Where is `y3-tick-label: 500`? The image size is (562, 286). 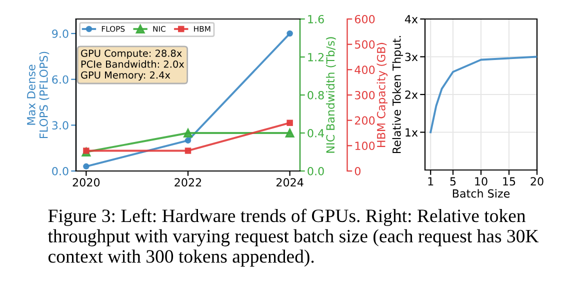
y3-tick-label: 500 is located at coordinates (365, 44).